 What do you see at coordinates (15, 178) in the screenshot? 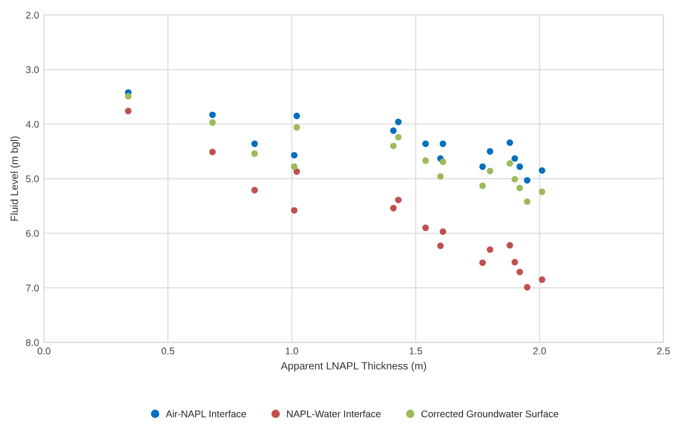
I see `y-axis-title: Fluid Level (m bgl)` at bounding box center [15, 178].